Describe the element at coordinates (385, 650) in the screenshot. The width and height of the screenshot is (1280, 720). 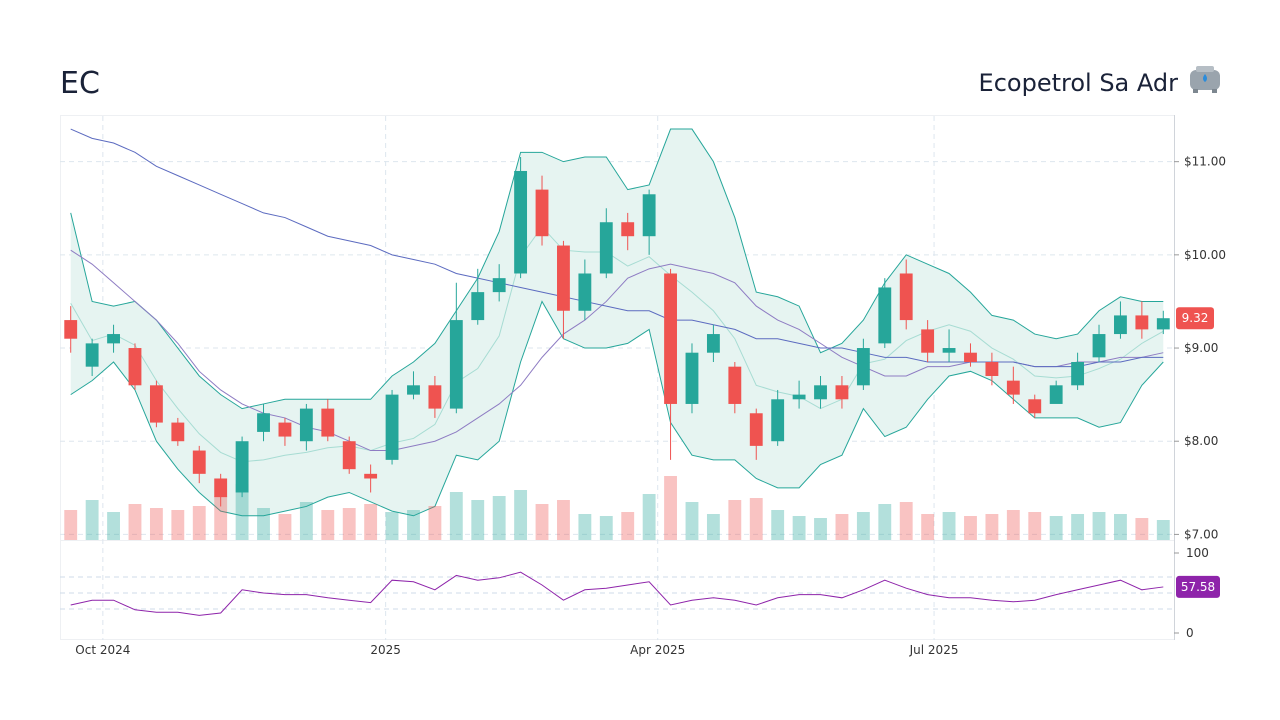
I see `x-tick-label: 2025` at that location.